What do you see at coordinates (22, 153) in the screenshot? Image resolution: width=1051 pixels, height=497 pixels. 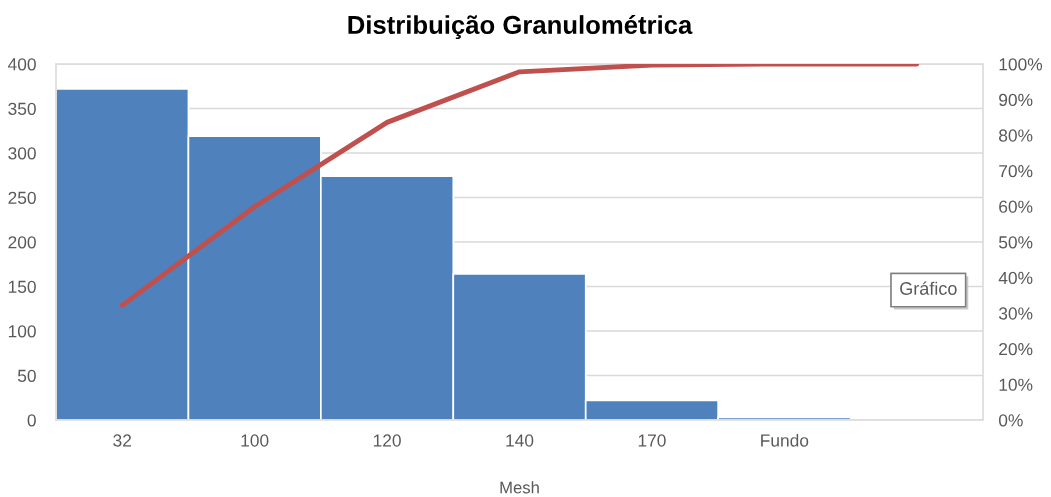 I see `y-tick-label: 300` at bounding box center [22, 153].